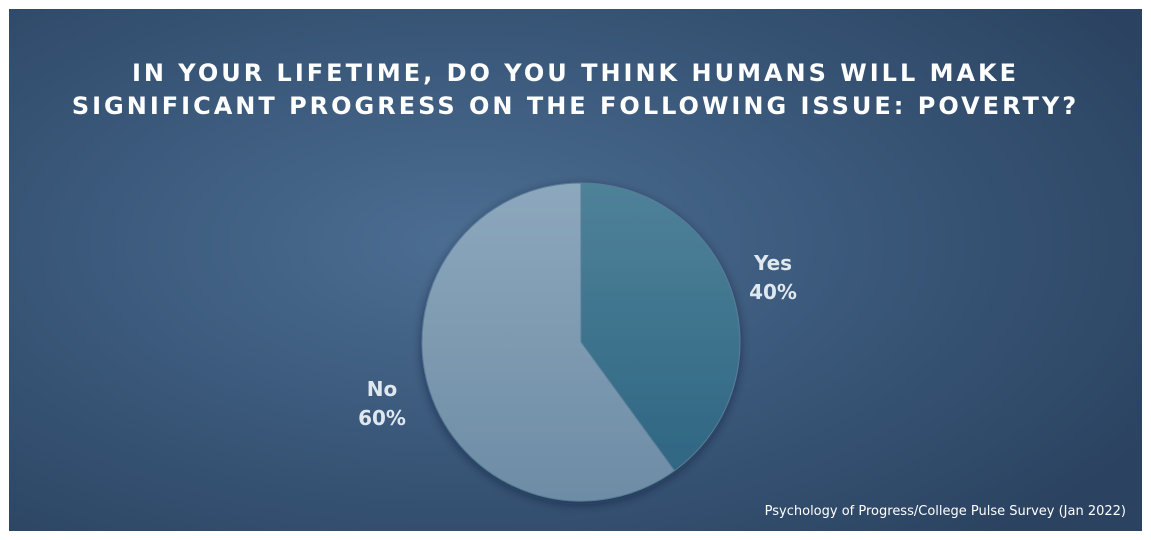  I want to click on slice-label-no-value: 60%, so click(382, 418).